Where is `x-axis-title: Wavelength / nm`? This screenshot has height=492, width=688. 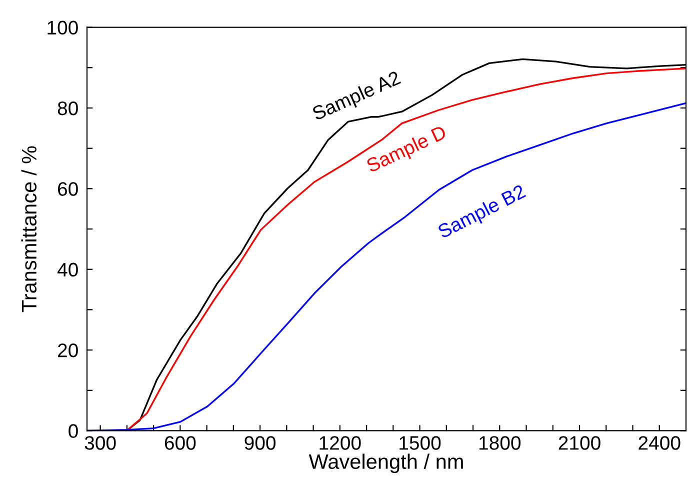
x-axis-title: Wavelength / nm is located at coordinates (385, 464).